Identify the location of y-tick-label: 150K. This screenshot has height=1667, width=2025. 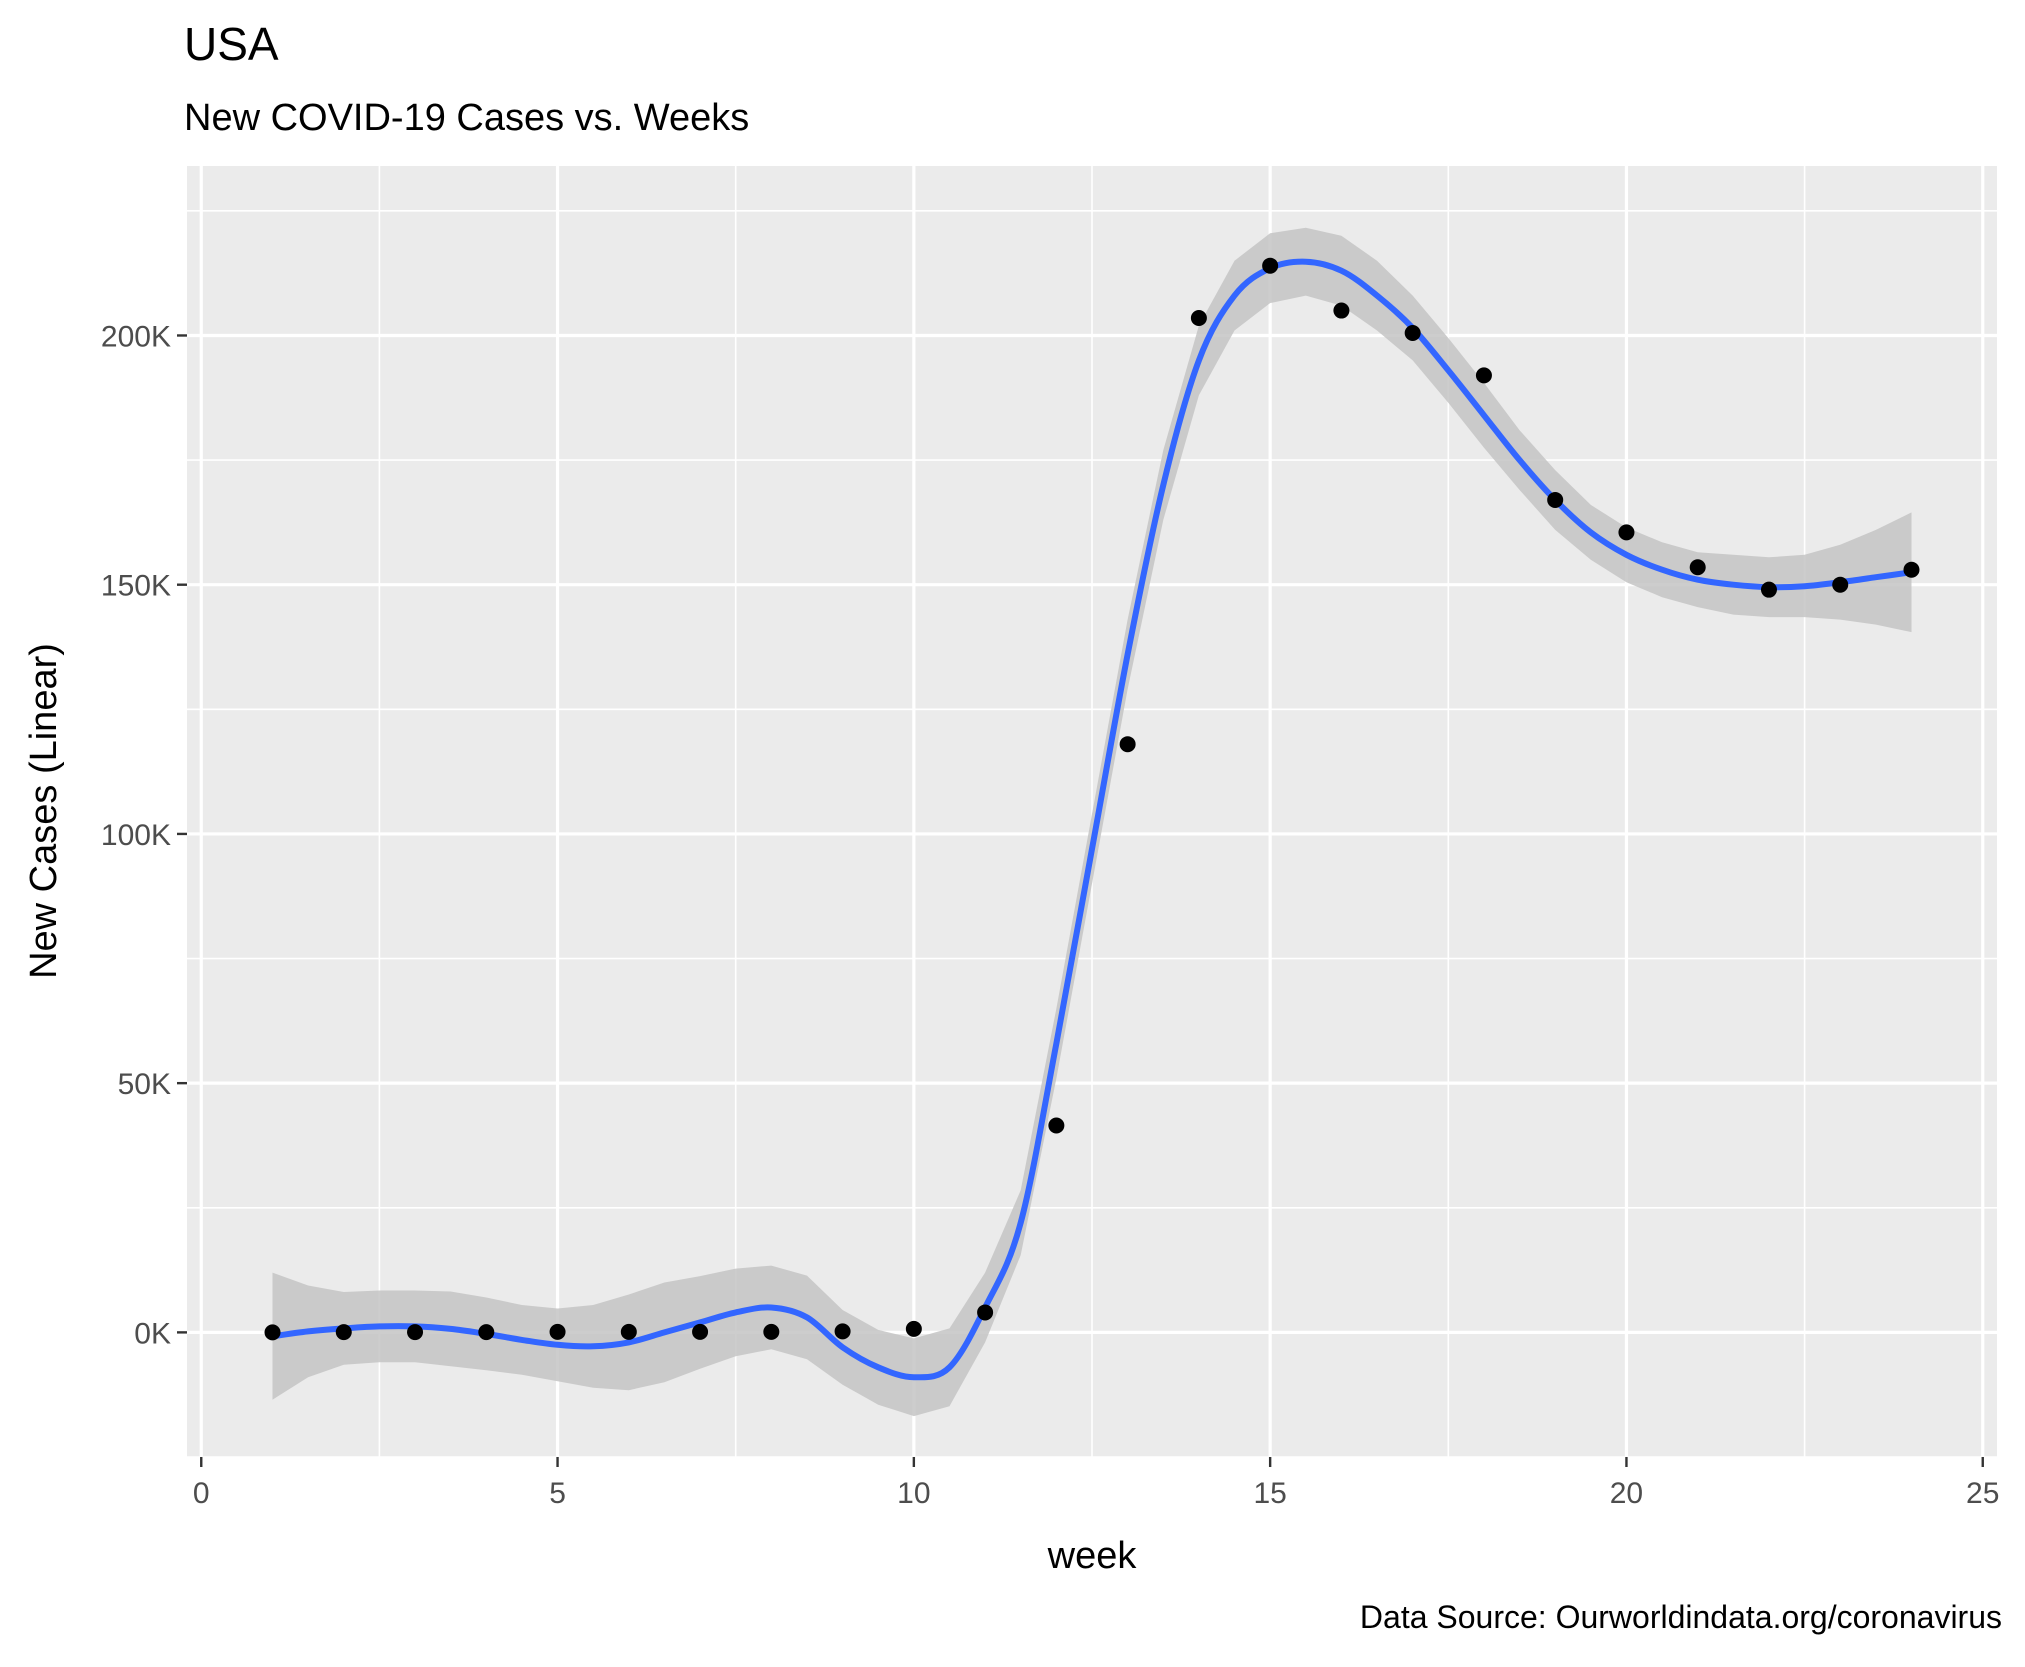
(136, 586).